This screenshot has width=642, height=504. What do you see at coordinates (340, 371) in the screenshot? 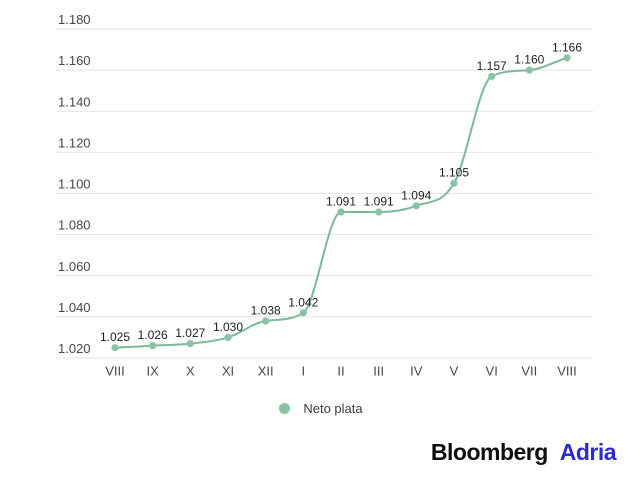
I see `x-tick-label: II` at bounding box center [340, 371].